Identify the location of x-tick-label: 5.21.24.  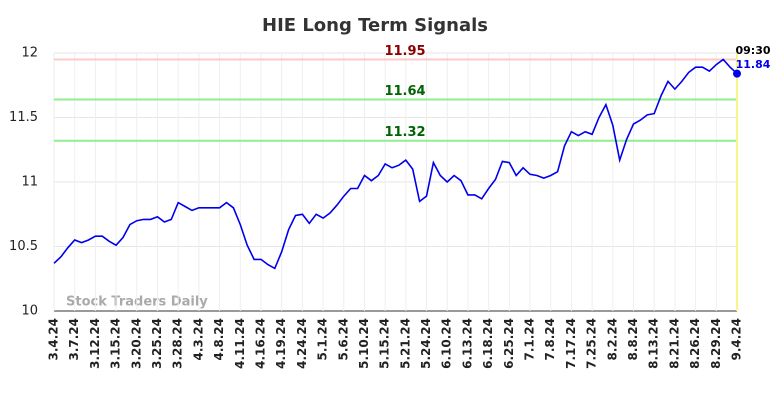
(405, 343).